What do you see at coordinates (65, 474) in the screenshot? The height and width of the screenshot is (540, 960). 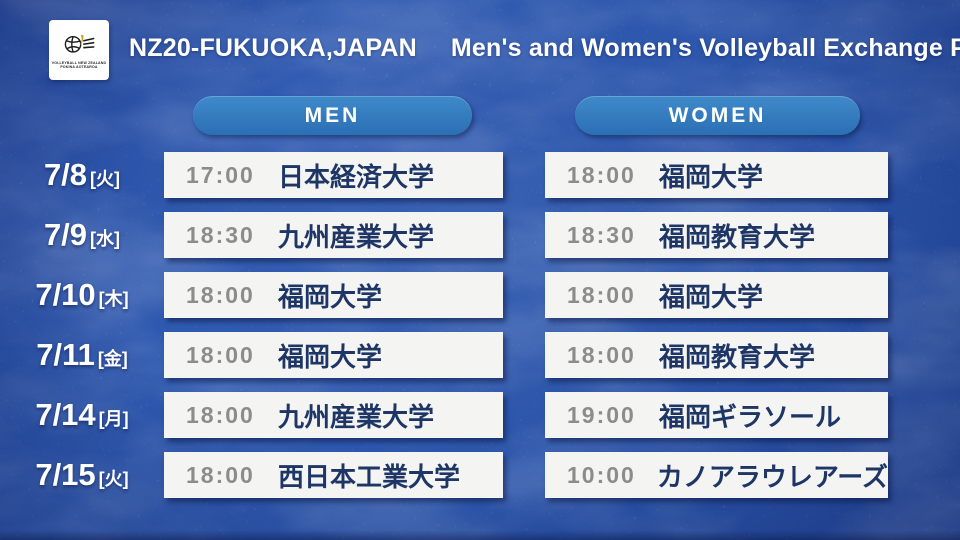 I see `date-value: 7/15` at bounding box center [65, 474].